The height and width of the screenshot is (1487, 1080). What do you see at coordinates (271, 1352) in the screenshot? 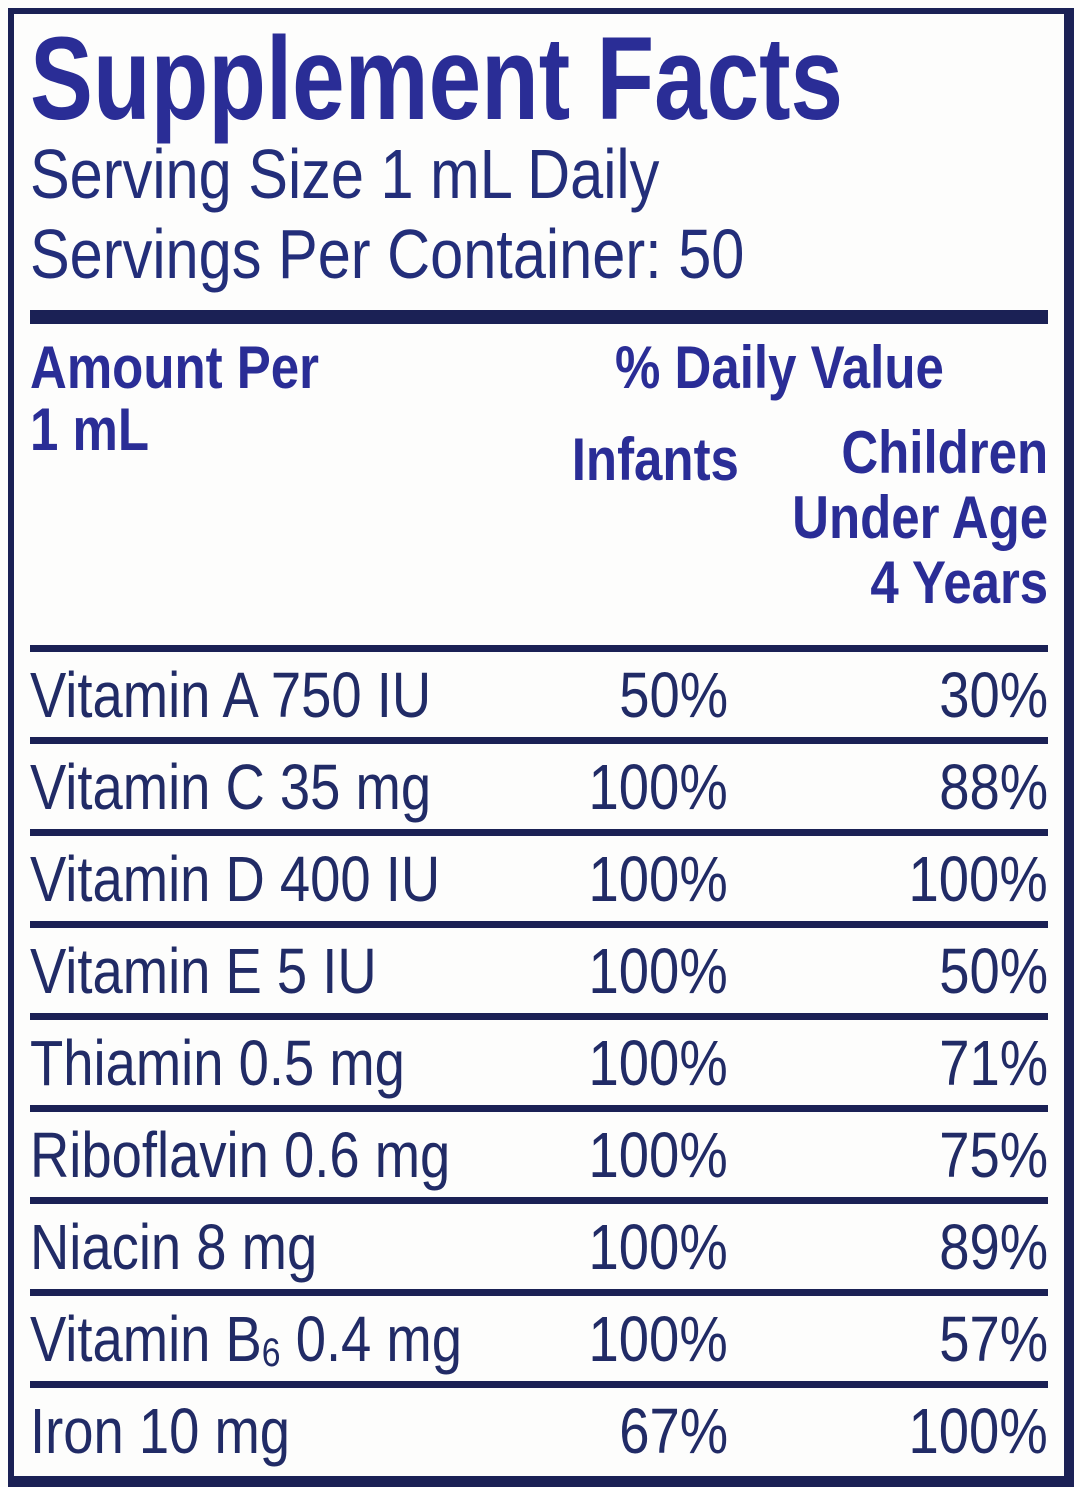
I see `b6-subscript: 6` at bounding box center [271, 1352].